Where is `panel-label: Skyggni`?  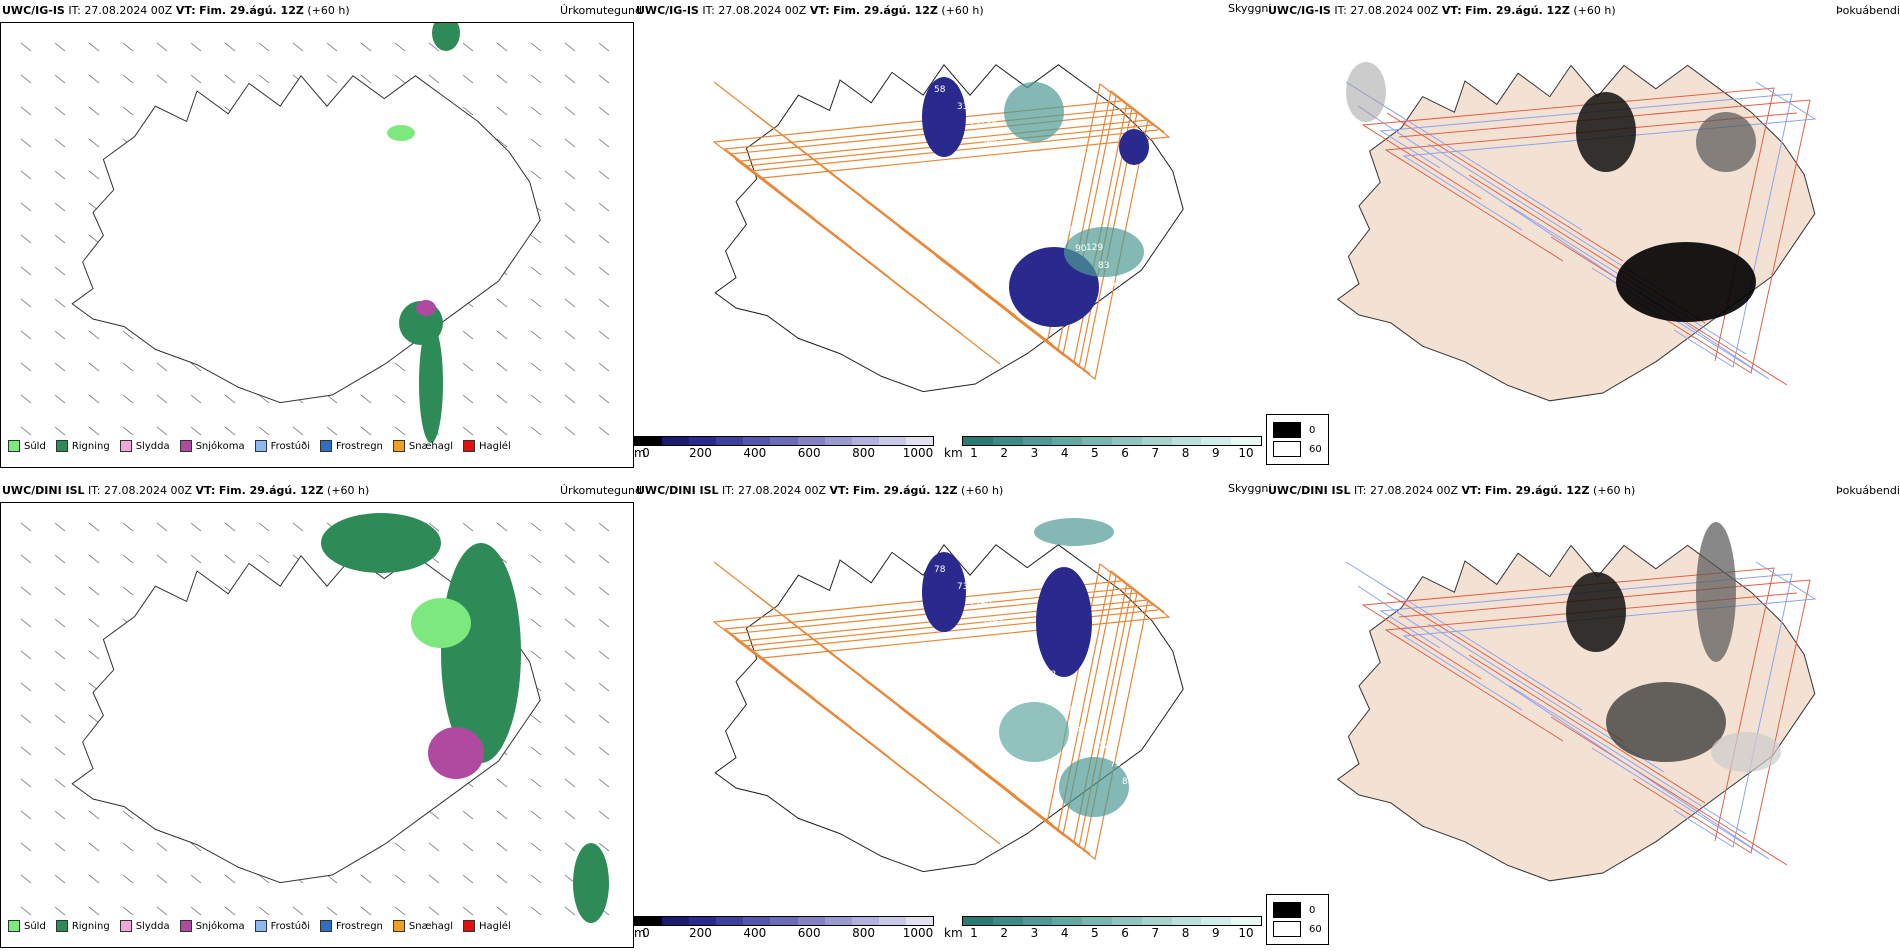 panel-label: Skyggni is located at coordinates (1250, 488).